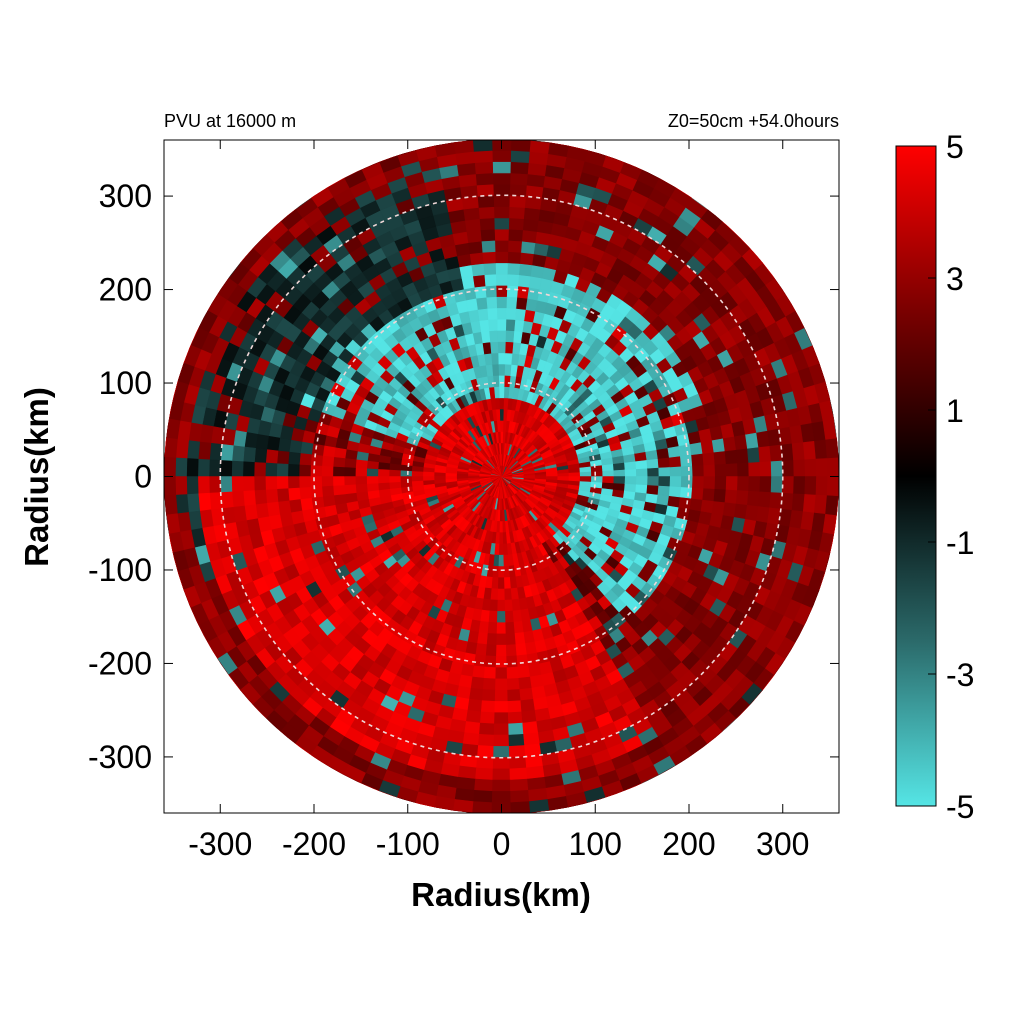 This screenshot has height=1024, width=1024. What do you see at coordinates (220, 844) in the screenshot?
I see `x-tick-label: -300` at bounding box center [220, 844].